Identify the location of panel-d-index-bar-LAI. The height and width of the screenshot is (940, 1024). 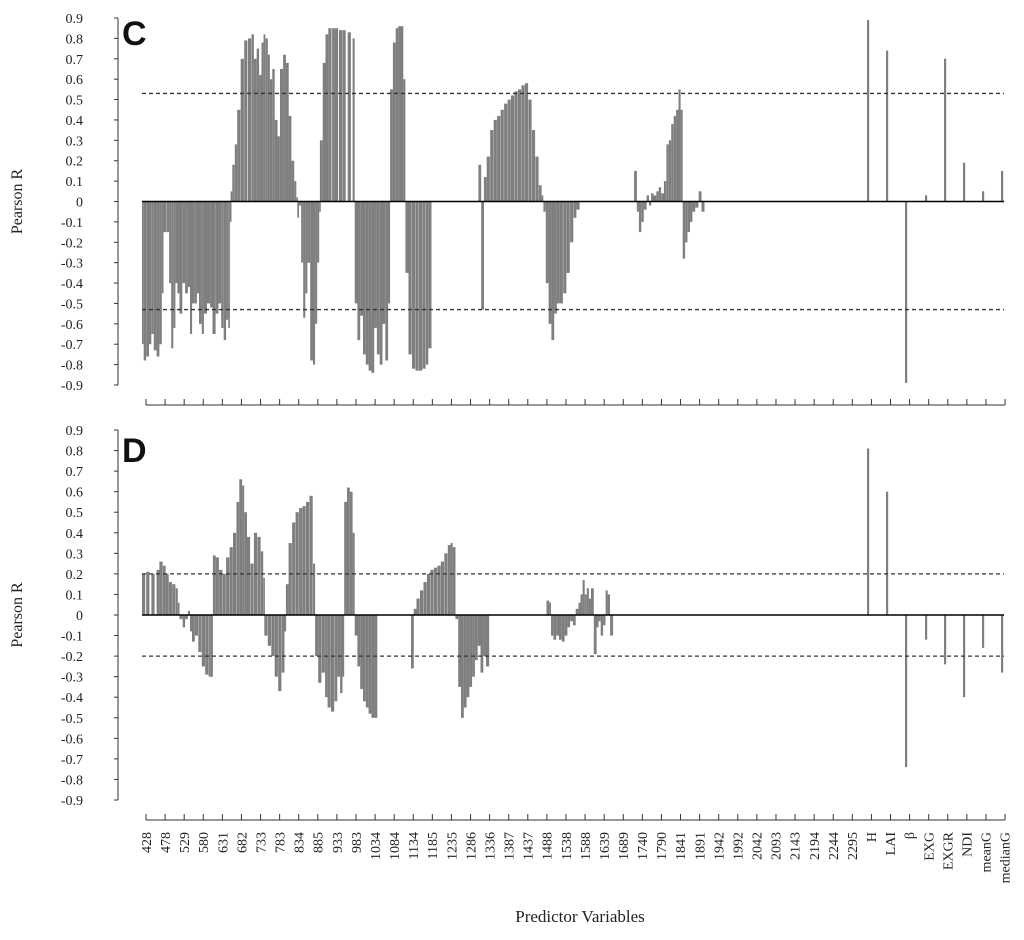
(887, 553).